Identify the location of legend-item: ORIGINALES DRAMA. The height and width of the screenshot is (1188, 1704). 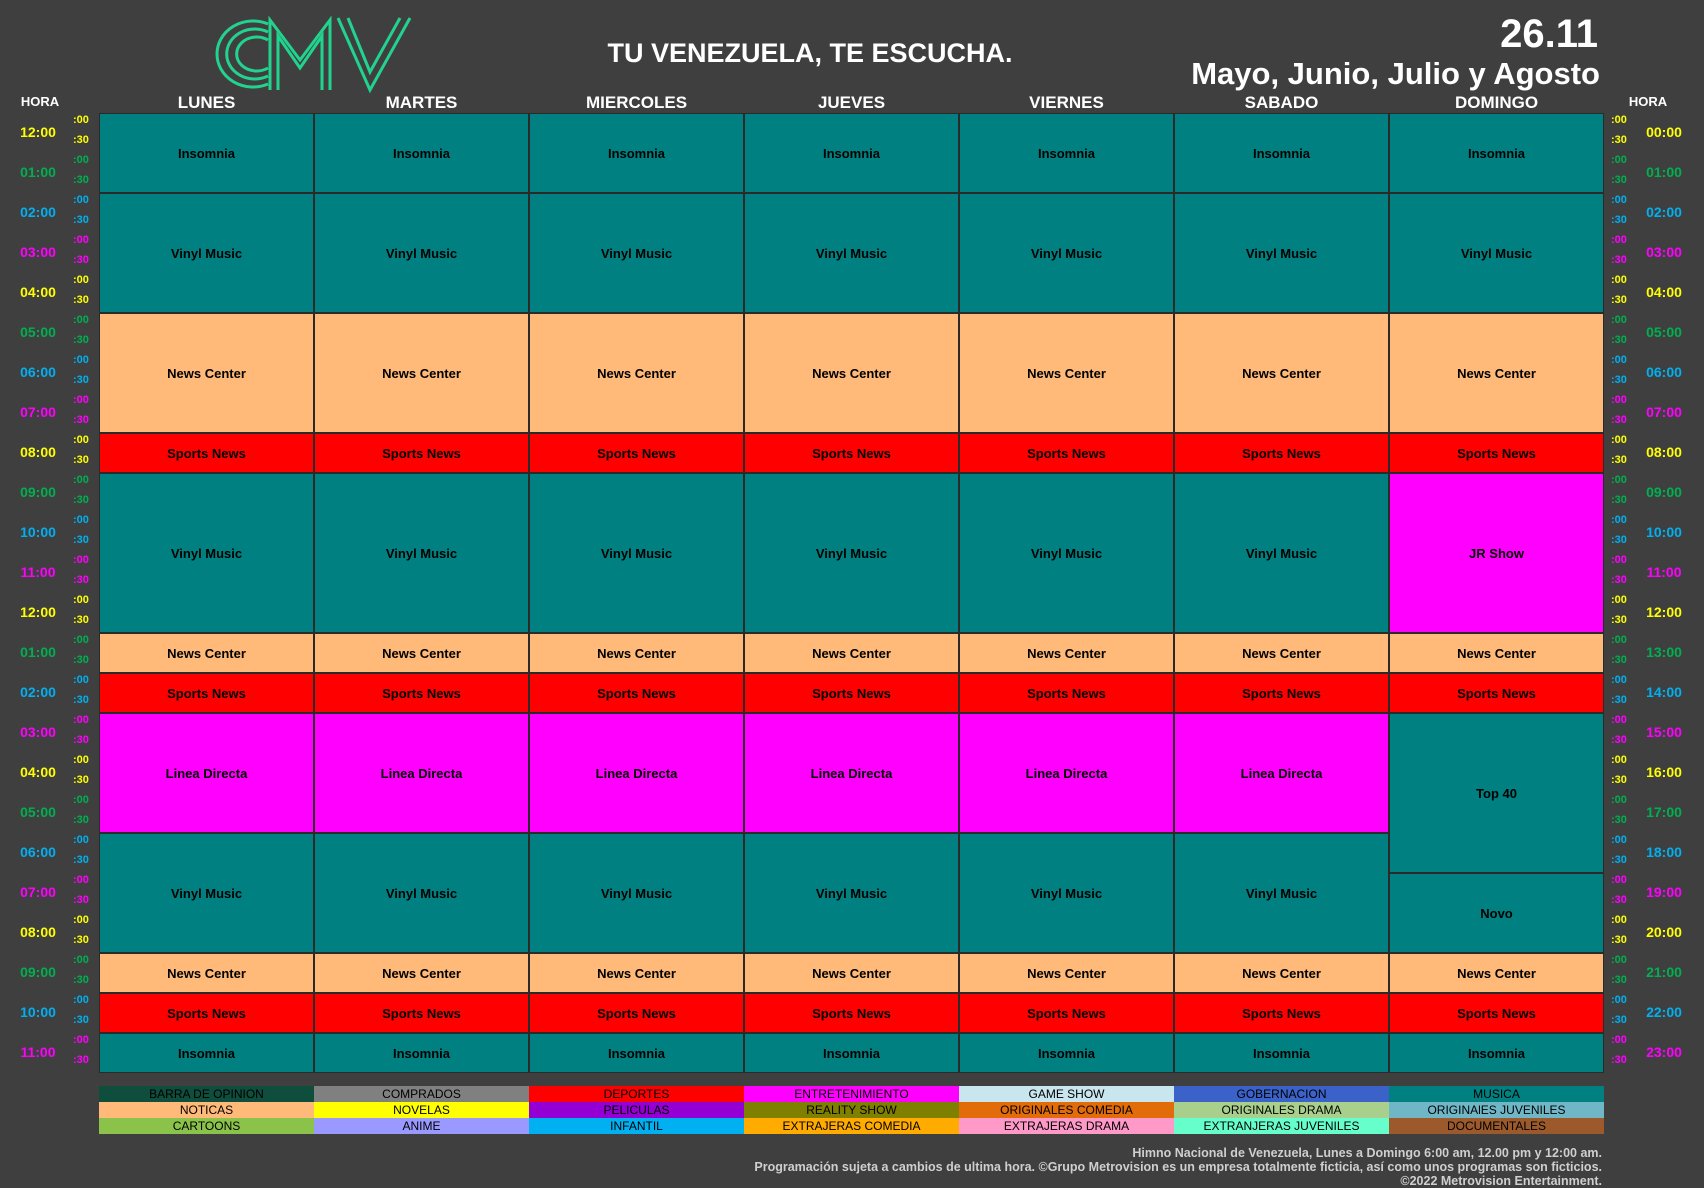
(1281, 1110).